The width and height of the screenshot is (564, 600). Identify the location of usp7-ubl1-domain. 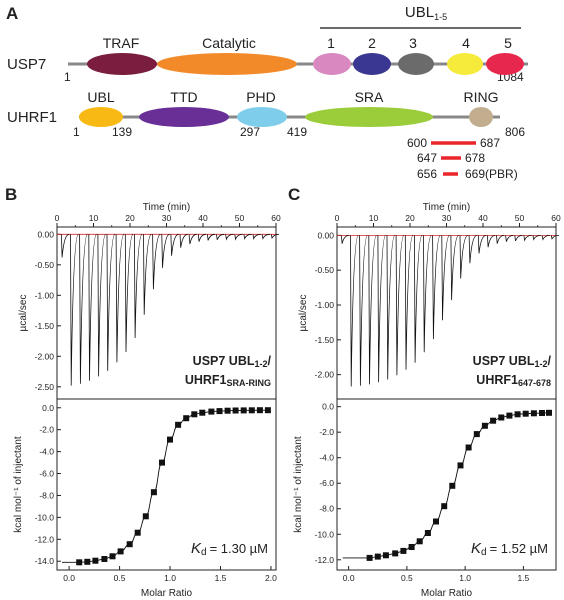
(332, 64).